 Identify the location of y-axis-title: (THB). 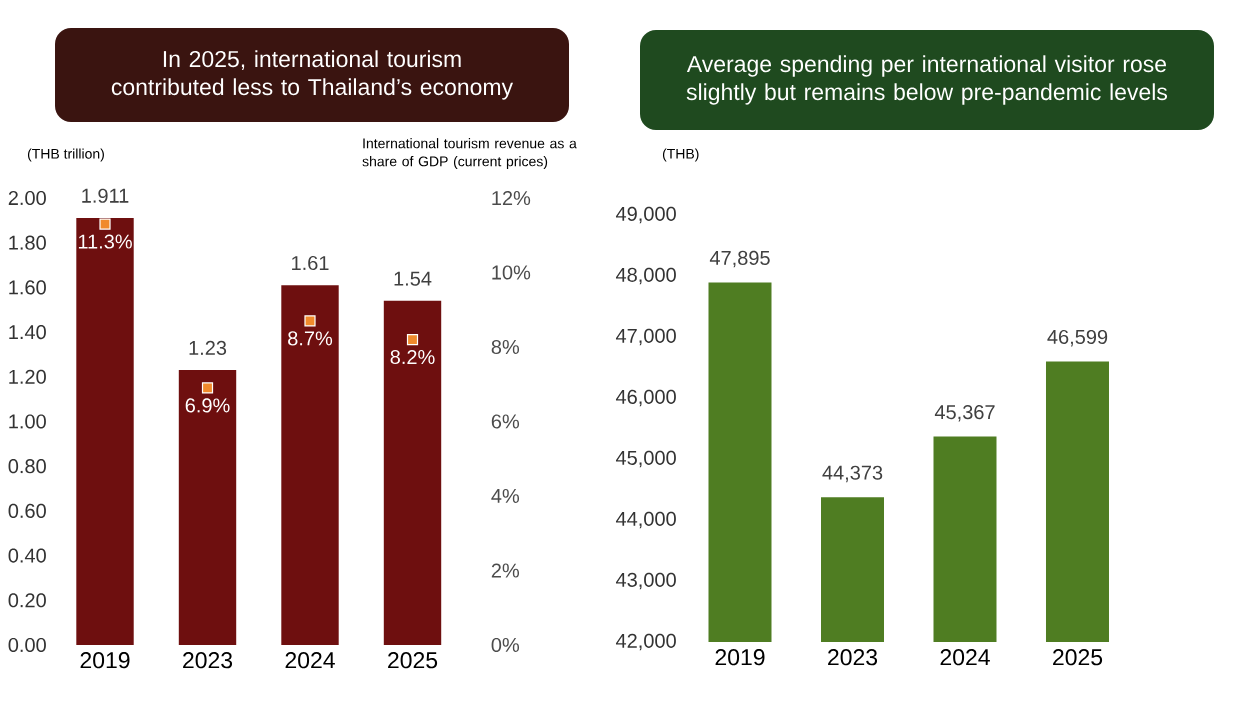
(680, 155).